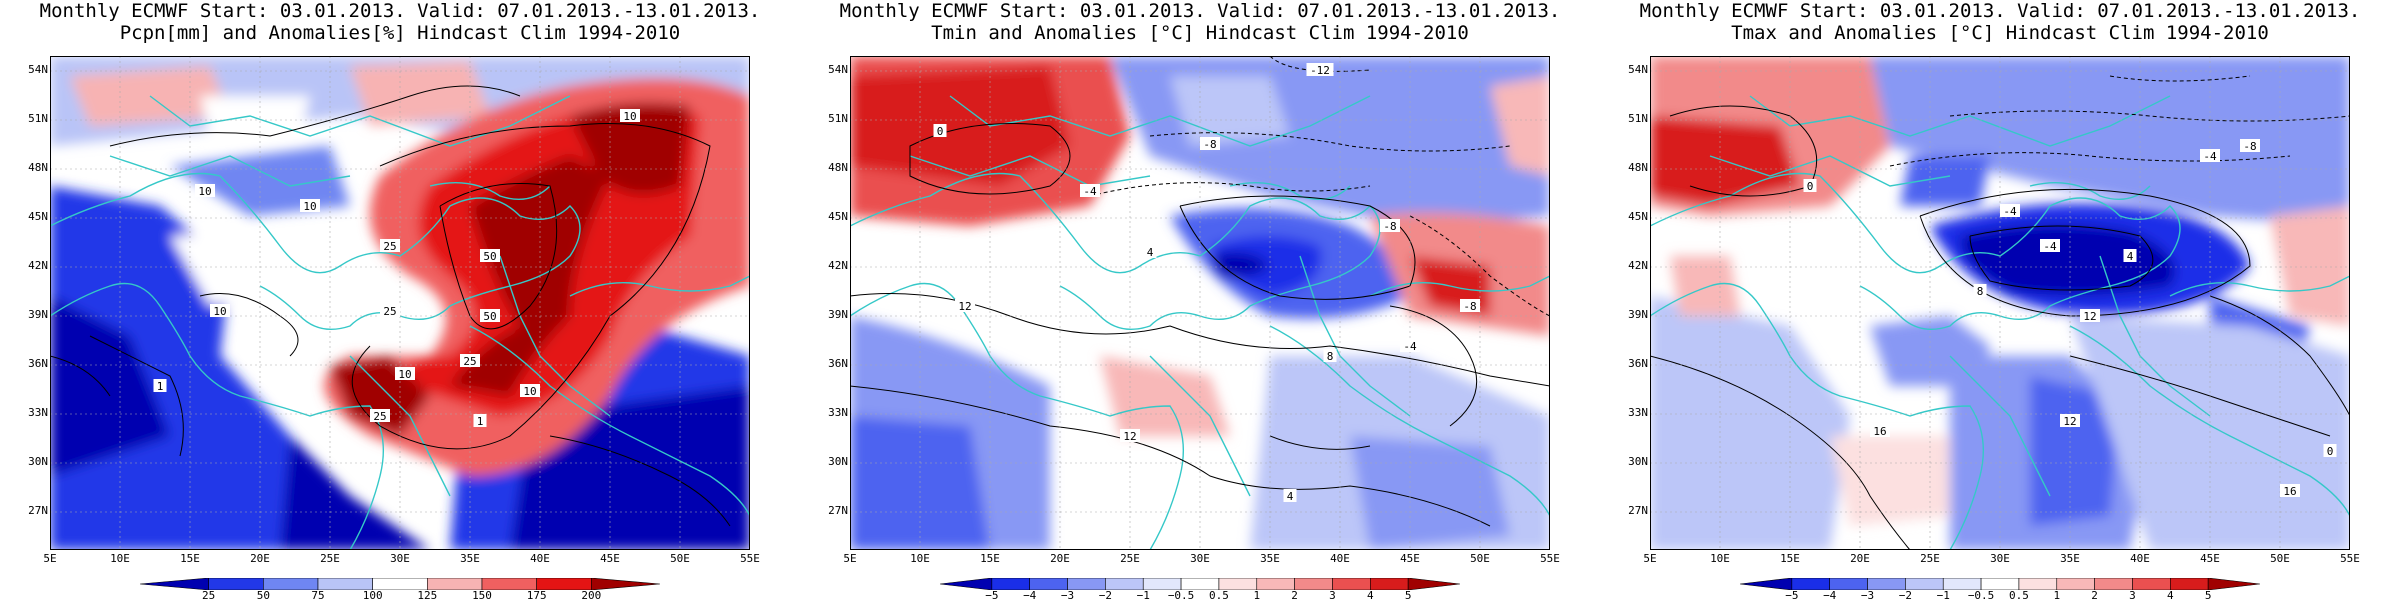  Describe the element at coordinates (1320, 70) in the screenshot. I see `contour-label: -12` at that location.